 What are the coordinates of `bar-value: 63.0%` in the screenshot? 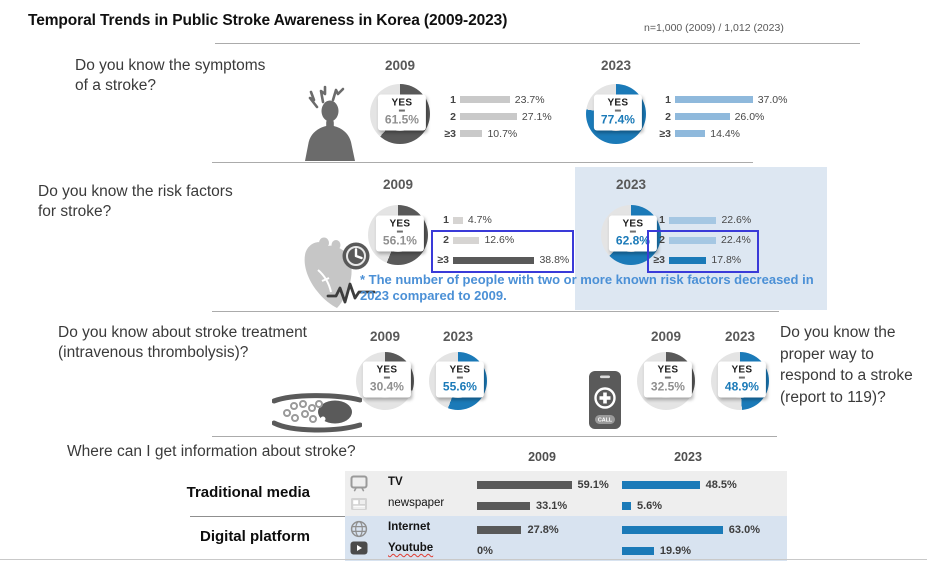 It's located at (744, 530).